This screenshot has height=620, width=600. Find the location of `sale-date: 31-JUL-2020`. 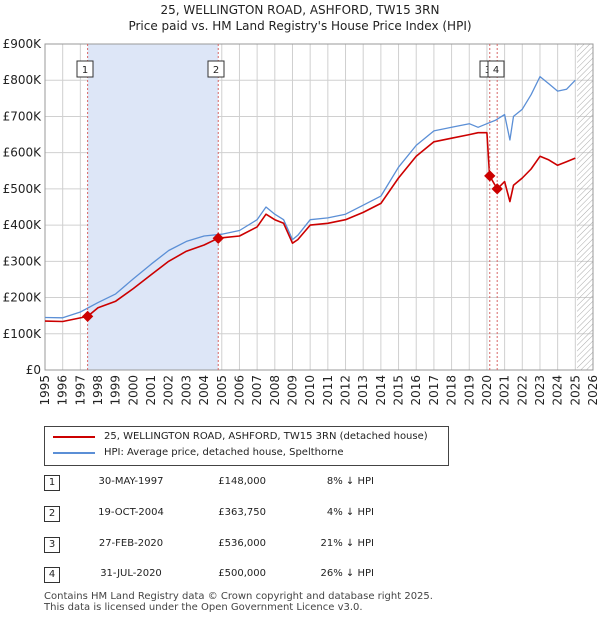

sale-date: 31-JUL-2020 is located at coordinates (131, 573).